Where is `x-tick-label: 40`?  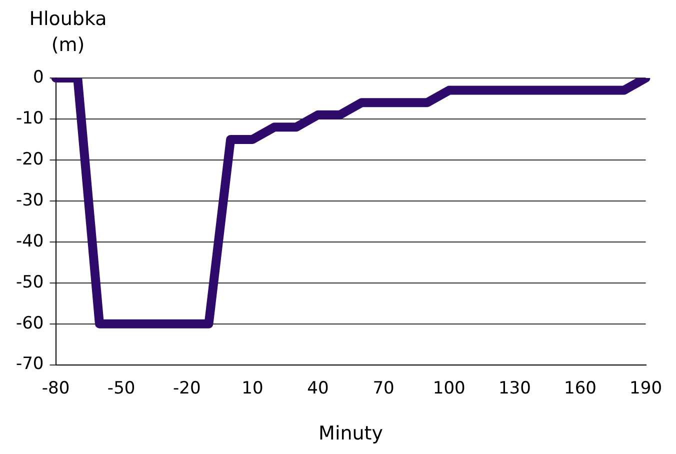 x-tick-label: 40 is located at coordinates (318, 388).